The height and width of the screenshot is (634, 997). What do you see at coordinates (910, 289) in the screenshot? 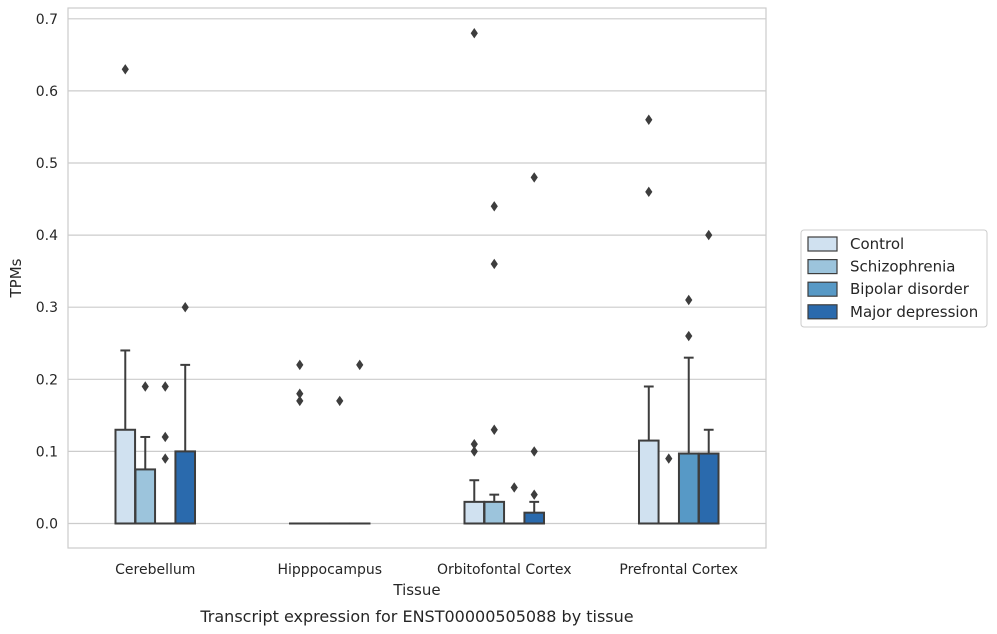
I see `legend-entry-label: Bipolar disorder` at bounding box center [910, 289].